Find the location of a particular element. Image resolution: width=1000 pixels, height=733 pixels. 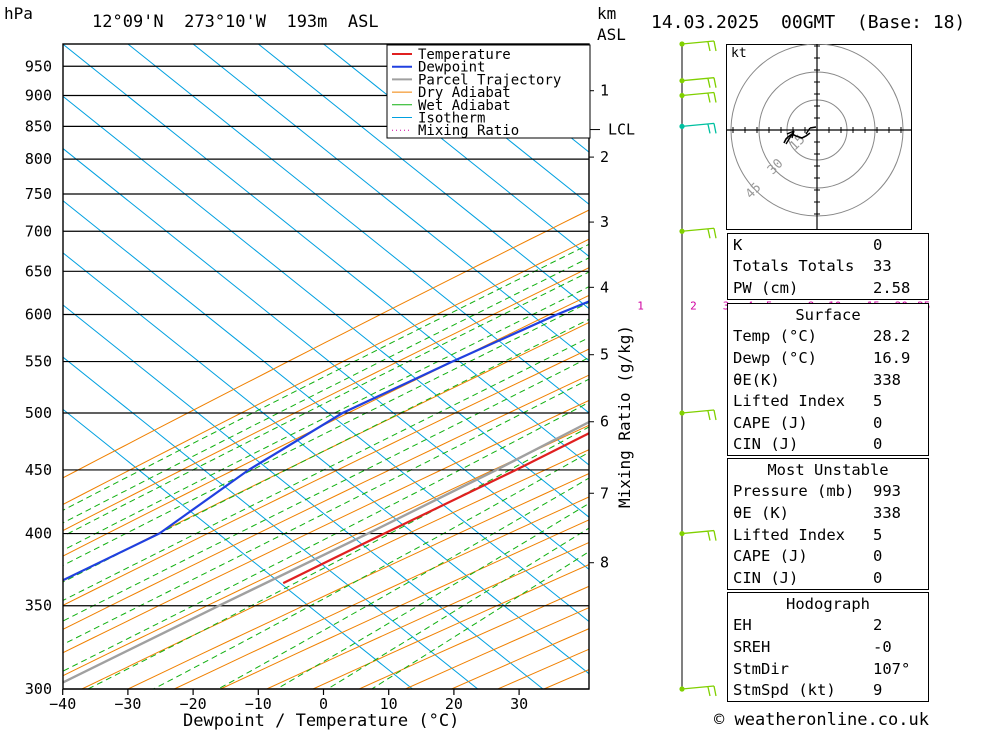

mixing-ratio-axis-label: Mixing Ratio (g/kg) is located at coordinates (624, 416).